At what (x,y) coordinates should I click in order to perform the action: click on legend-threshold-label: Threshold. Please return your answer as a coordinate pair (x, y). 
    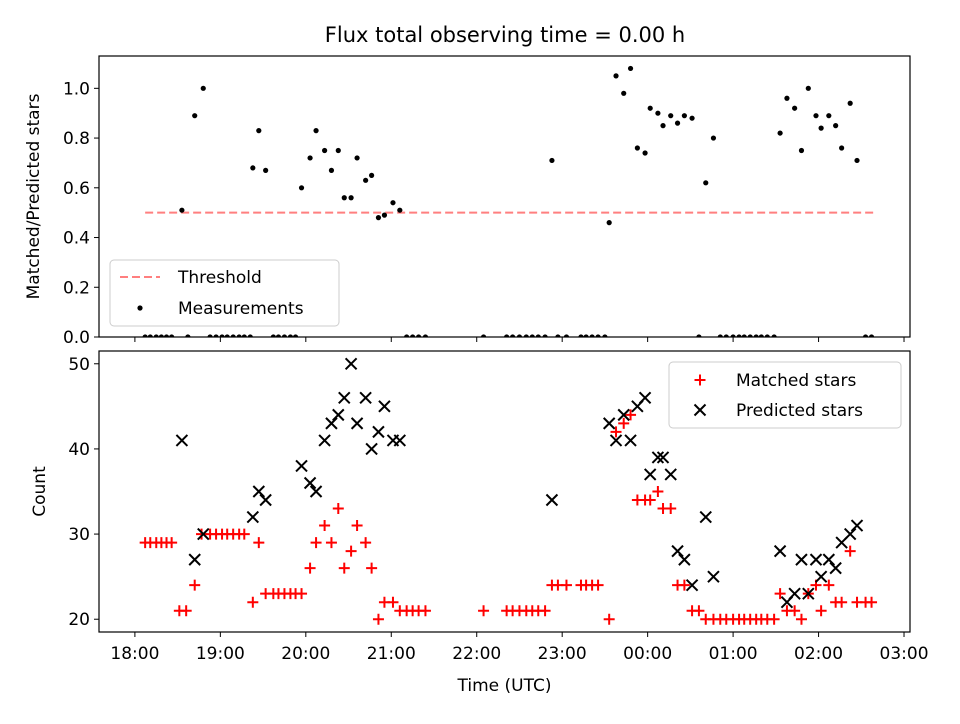
    Looking at the image, I should click on (219, 278).